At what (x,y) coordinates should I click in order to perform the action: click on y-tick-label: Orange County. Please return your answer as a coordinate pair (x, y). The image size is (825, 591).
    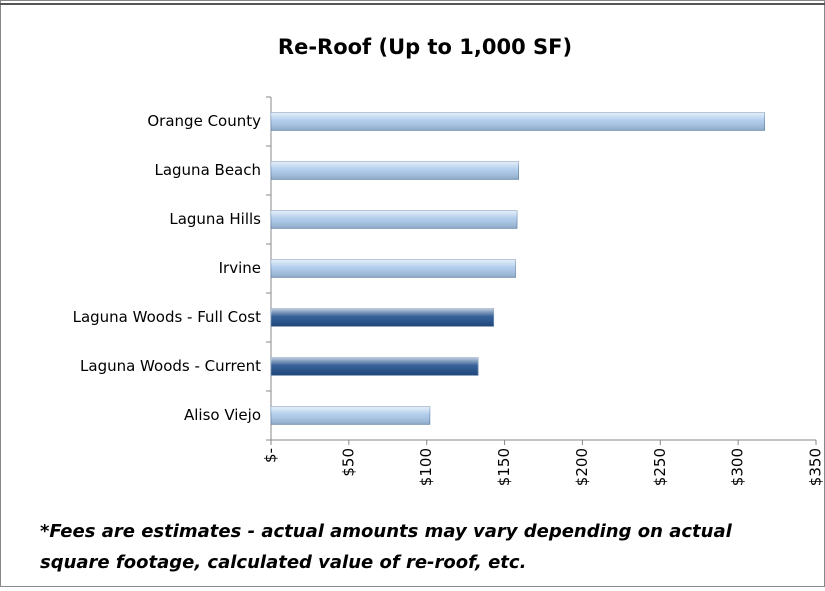
    Looking at the image, I should click on (204, 121).